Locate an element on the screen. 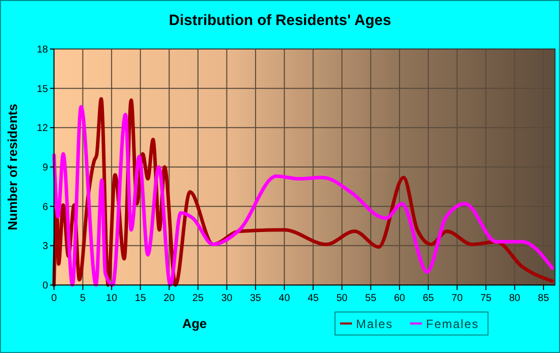  legend-label: Females is located at coordinates (453, 324).